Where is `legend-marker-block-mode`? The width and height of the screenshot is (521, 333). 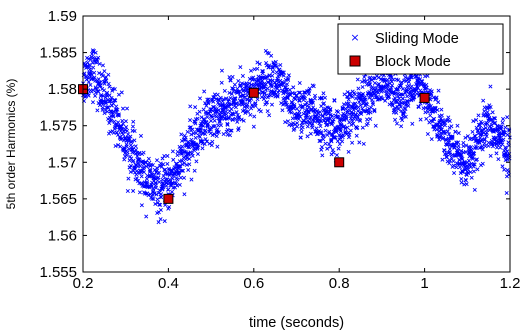 legend-marker-block-mode is located at coordinates (355, 61).